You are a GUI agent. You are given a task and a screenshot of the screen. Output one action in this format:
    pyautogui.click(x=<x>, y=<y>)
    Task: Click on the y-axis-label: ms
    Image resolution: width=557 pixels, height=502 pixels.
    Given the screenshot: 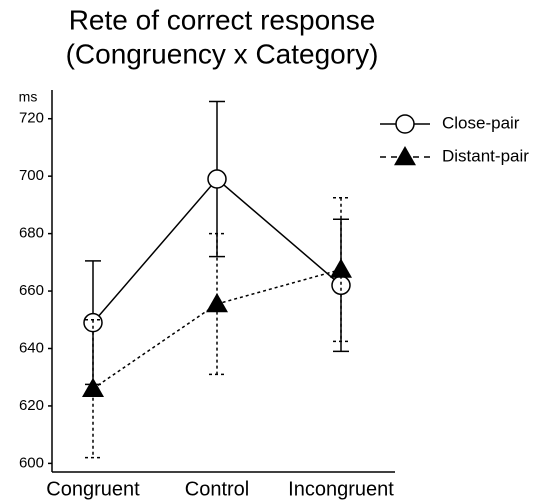 What is the action you would take?
    pyautogui.click(x=28, y=97)
    